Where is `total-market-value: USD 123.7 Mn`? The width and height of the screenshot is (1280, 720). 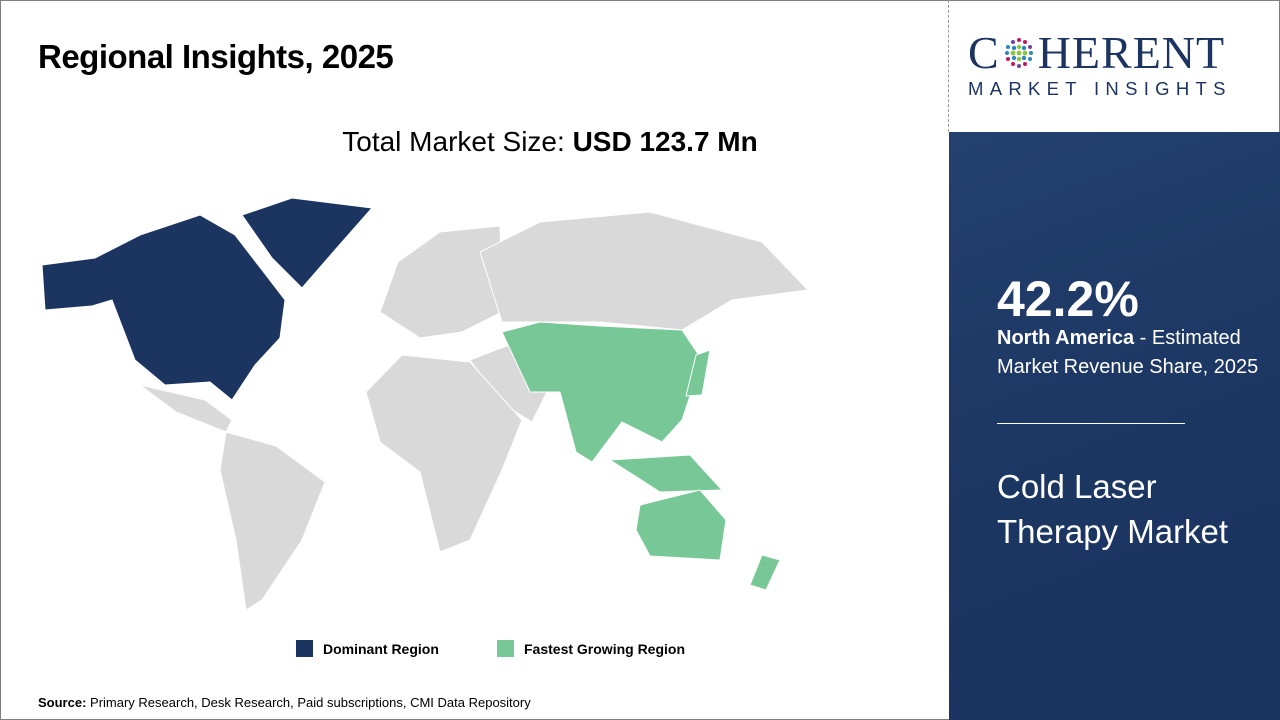
total-market-value: USD 123.7 Mn is located at coordinates (665, 141).